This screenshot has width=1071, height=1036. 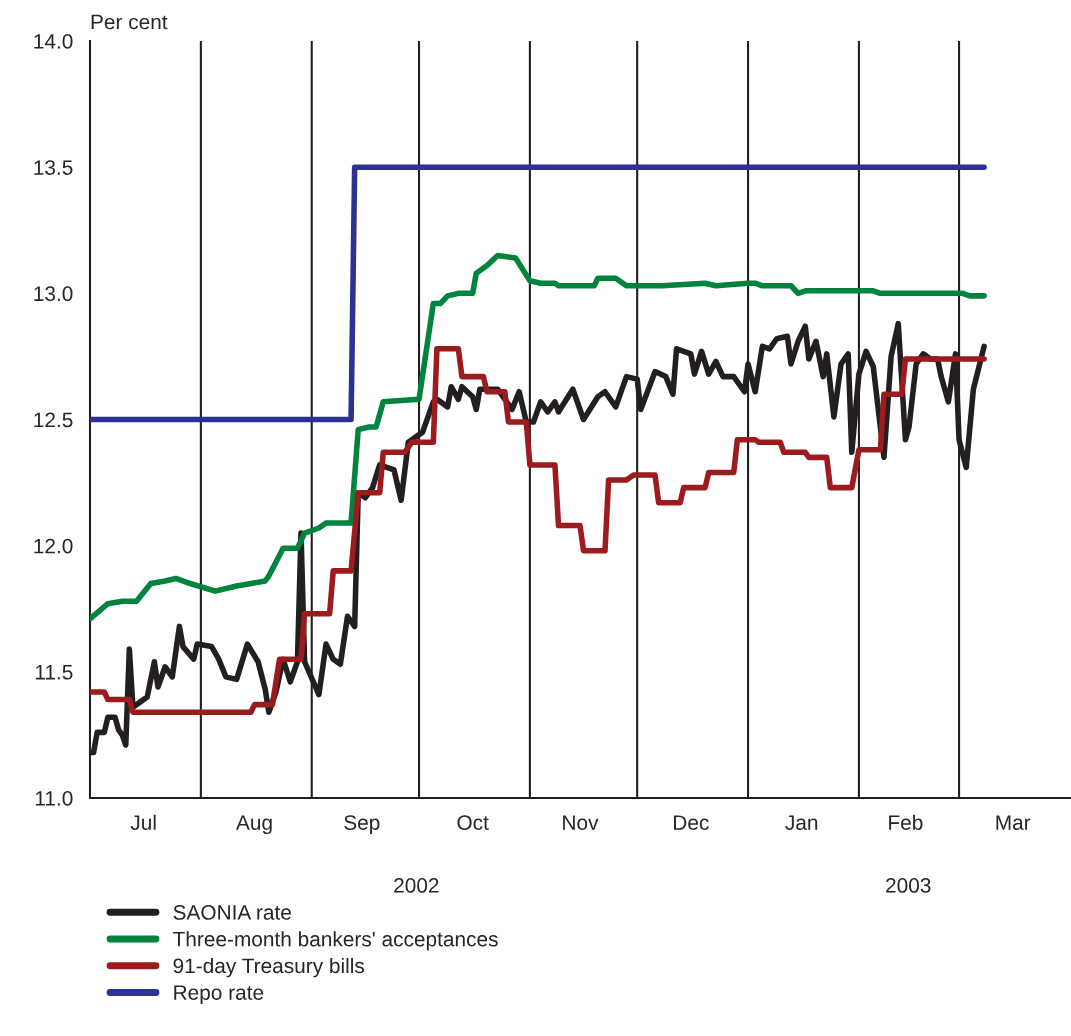 What do you see at coordinates (254, 825) in the screenshot?
I see `x-tick-label: Aug` at bounding box center [254, 825].